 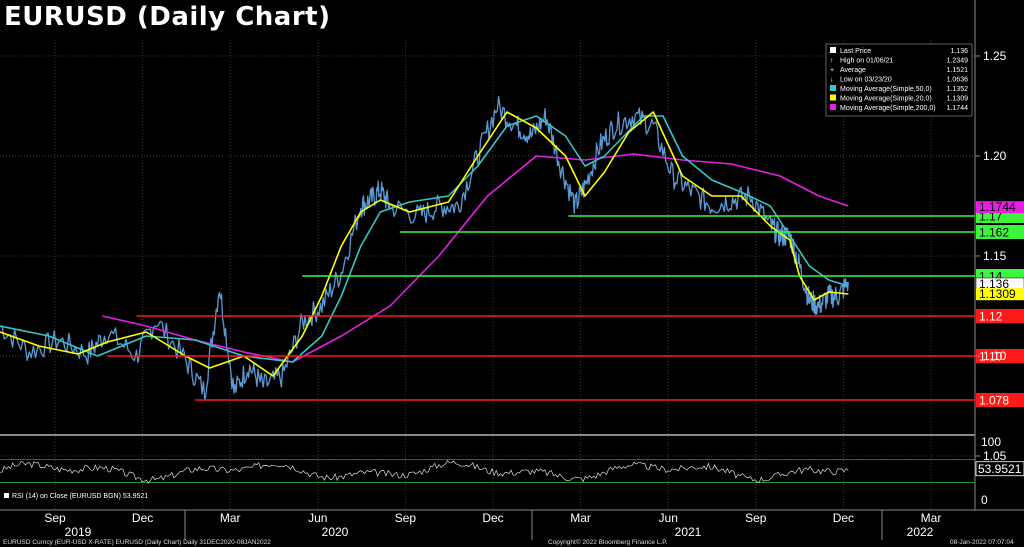 What do you see at coordinates (995, 456) in the screenshot?
I see `y-tick-label: 1.05` at bounding box center [995, 456].